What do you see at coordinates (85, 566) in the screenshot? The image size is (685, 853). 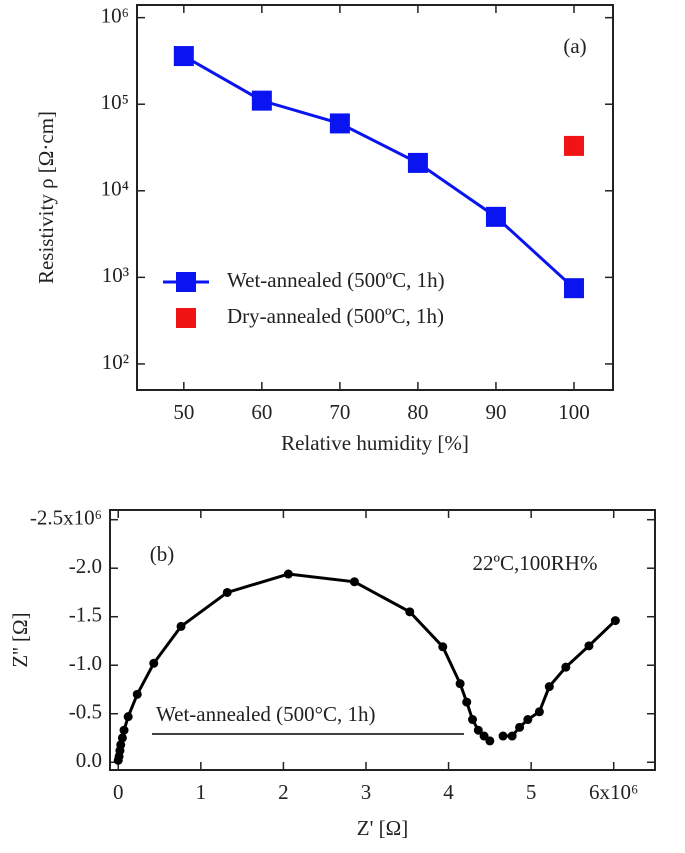 I see `y-tick-label: -2.0` at bounding box center [85, 566].